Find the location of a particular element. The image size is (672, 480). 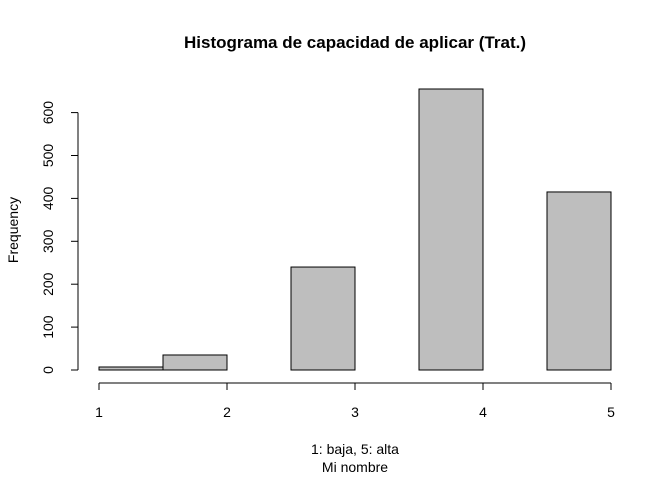

x-tick-label: 5 is located at coordinates (611, 412).